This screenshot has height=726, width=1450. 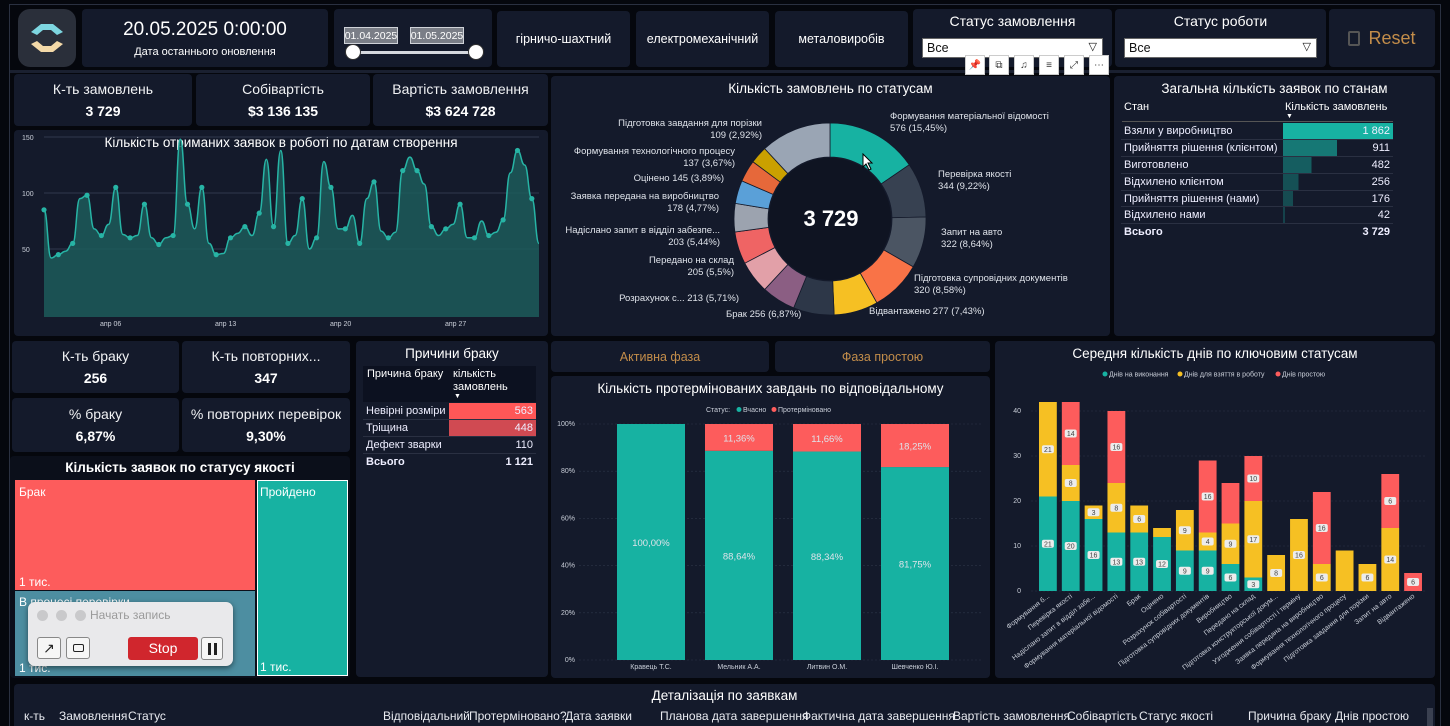 What do you see at coordinates (78, 648) in the screenshot?
I see `rectangle-tool-icon` at bounding box center [78, 648].